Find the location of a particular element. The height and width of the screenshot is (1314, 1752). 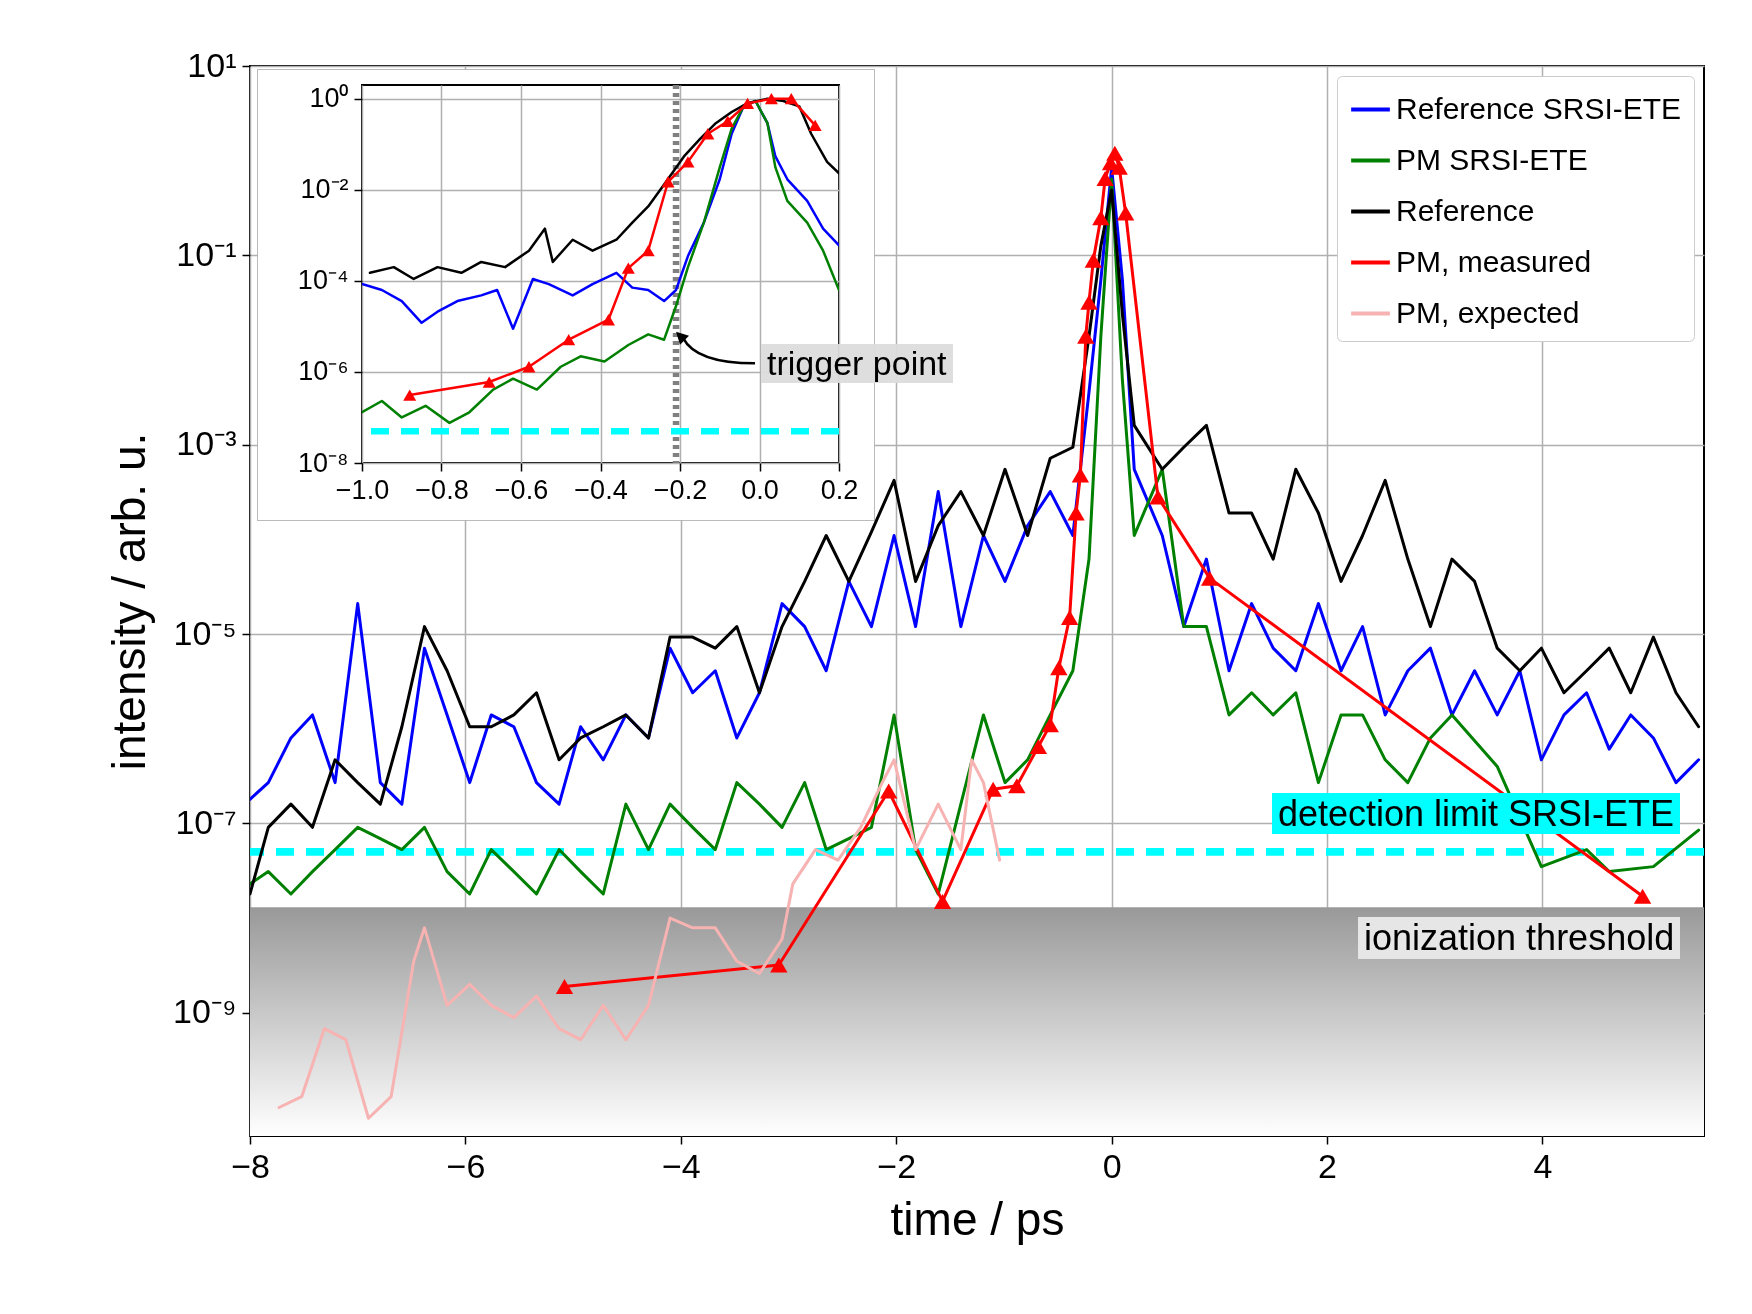

y-tick-label: 10⁻⁵ is located at coordinates (205, 632).